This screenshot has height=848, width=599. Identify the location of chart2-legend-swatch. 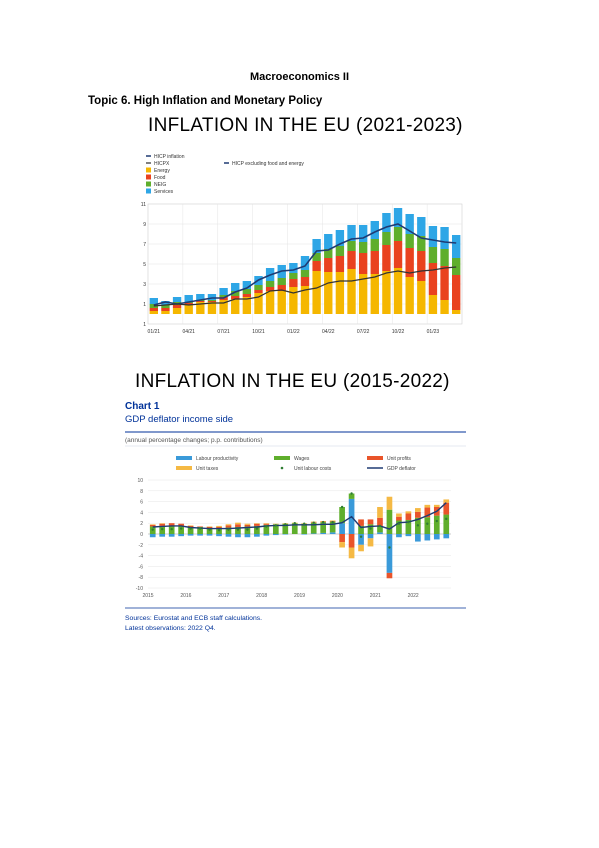
(375, 458).